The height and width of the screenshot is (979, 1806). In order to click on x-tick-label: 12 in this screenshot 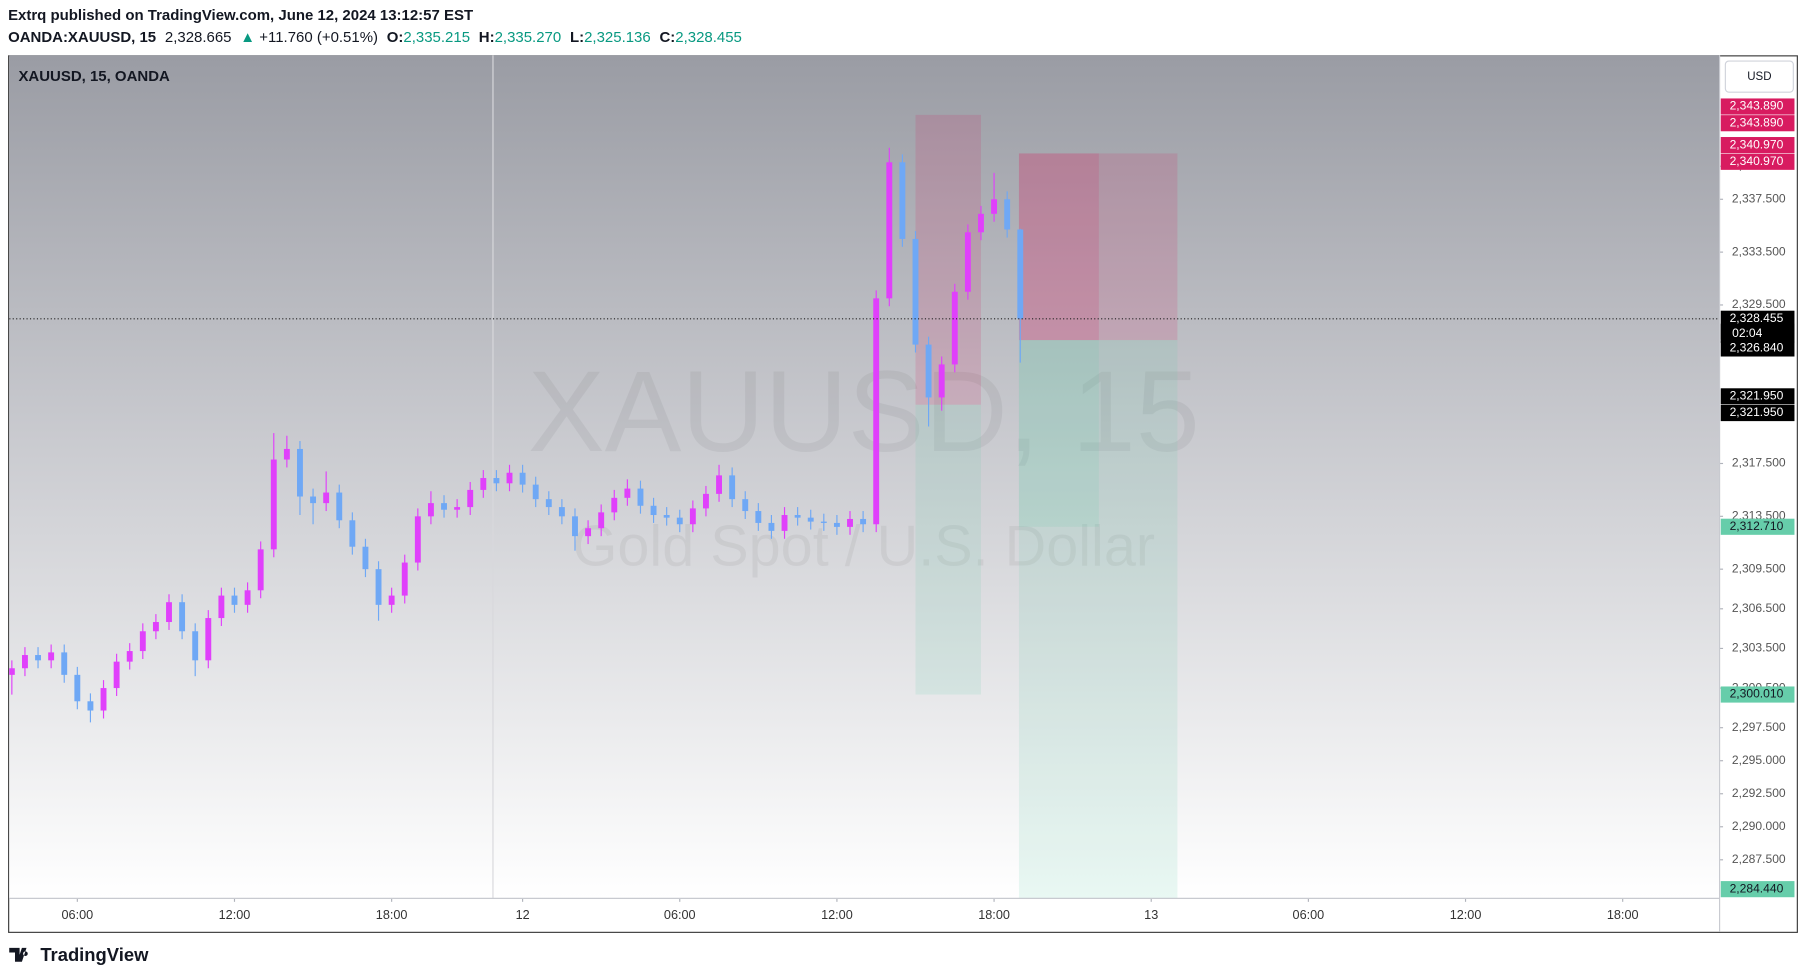, I will do `click(523, 915)`.